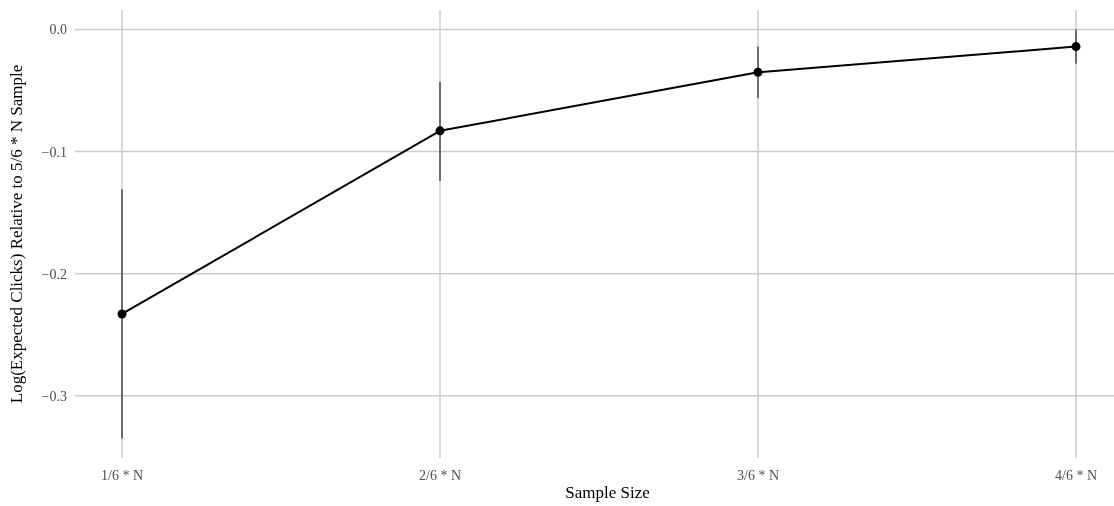 This screenshot has height=506, width=1114. What do you see at coordinates (54, 396) in the screenshot?
I see `y-tick-label: −0.3` at bounding box center [54, 396].